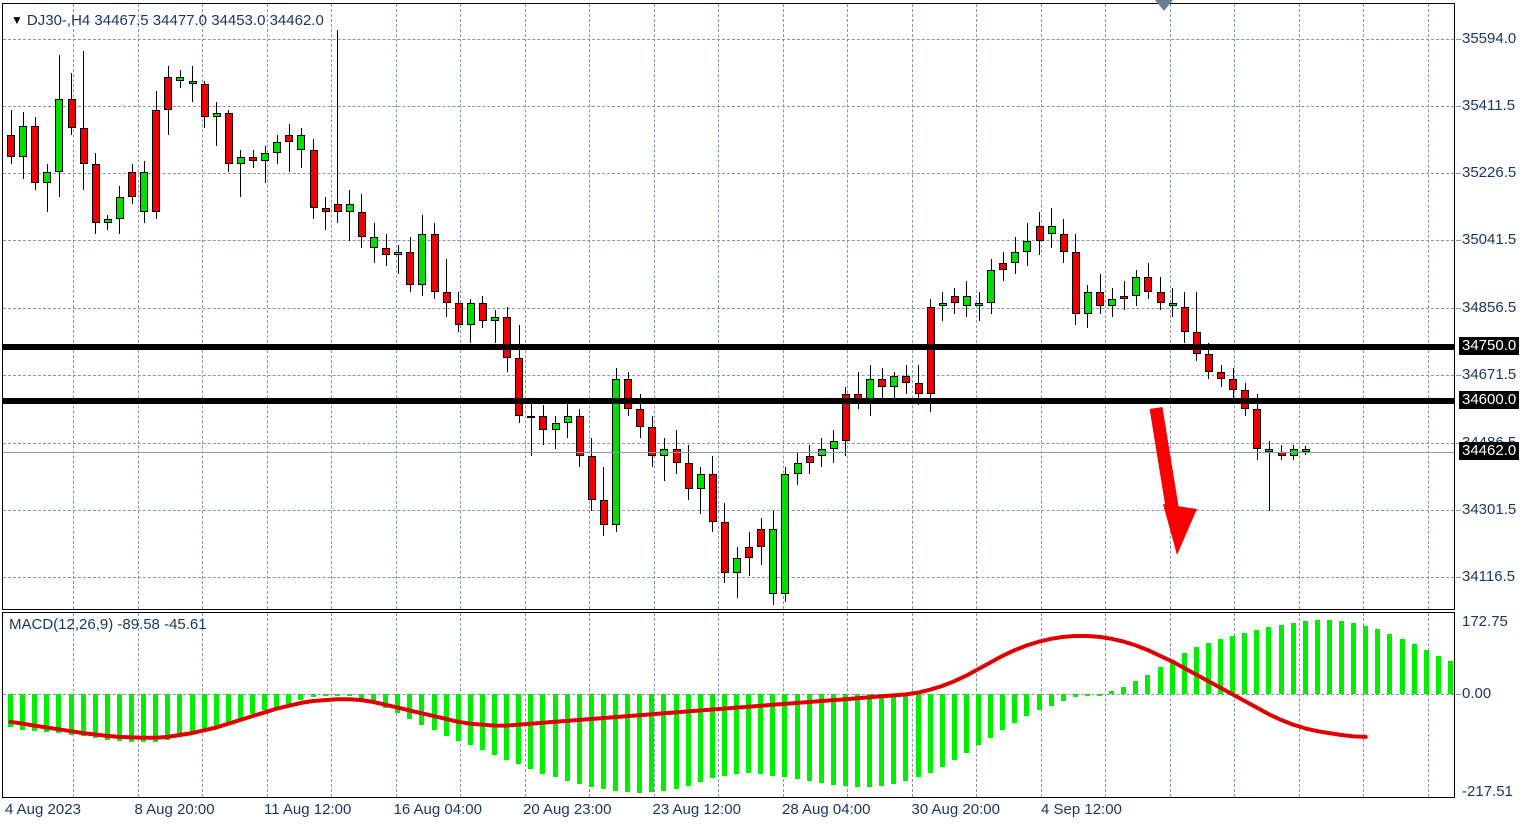 This screenshot has width=1528, height=825. Describe the element at coordinates (1489, 400) in the screenshot. I see `level-price-badge: 34600.0` at that location.